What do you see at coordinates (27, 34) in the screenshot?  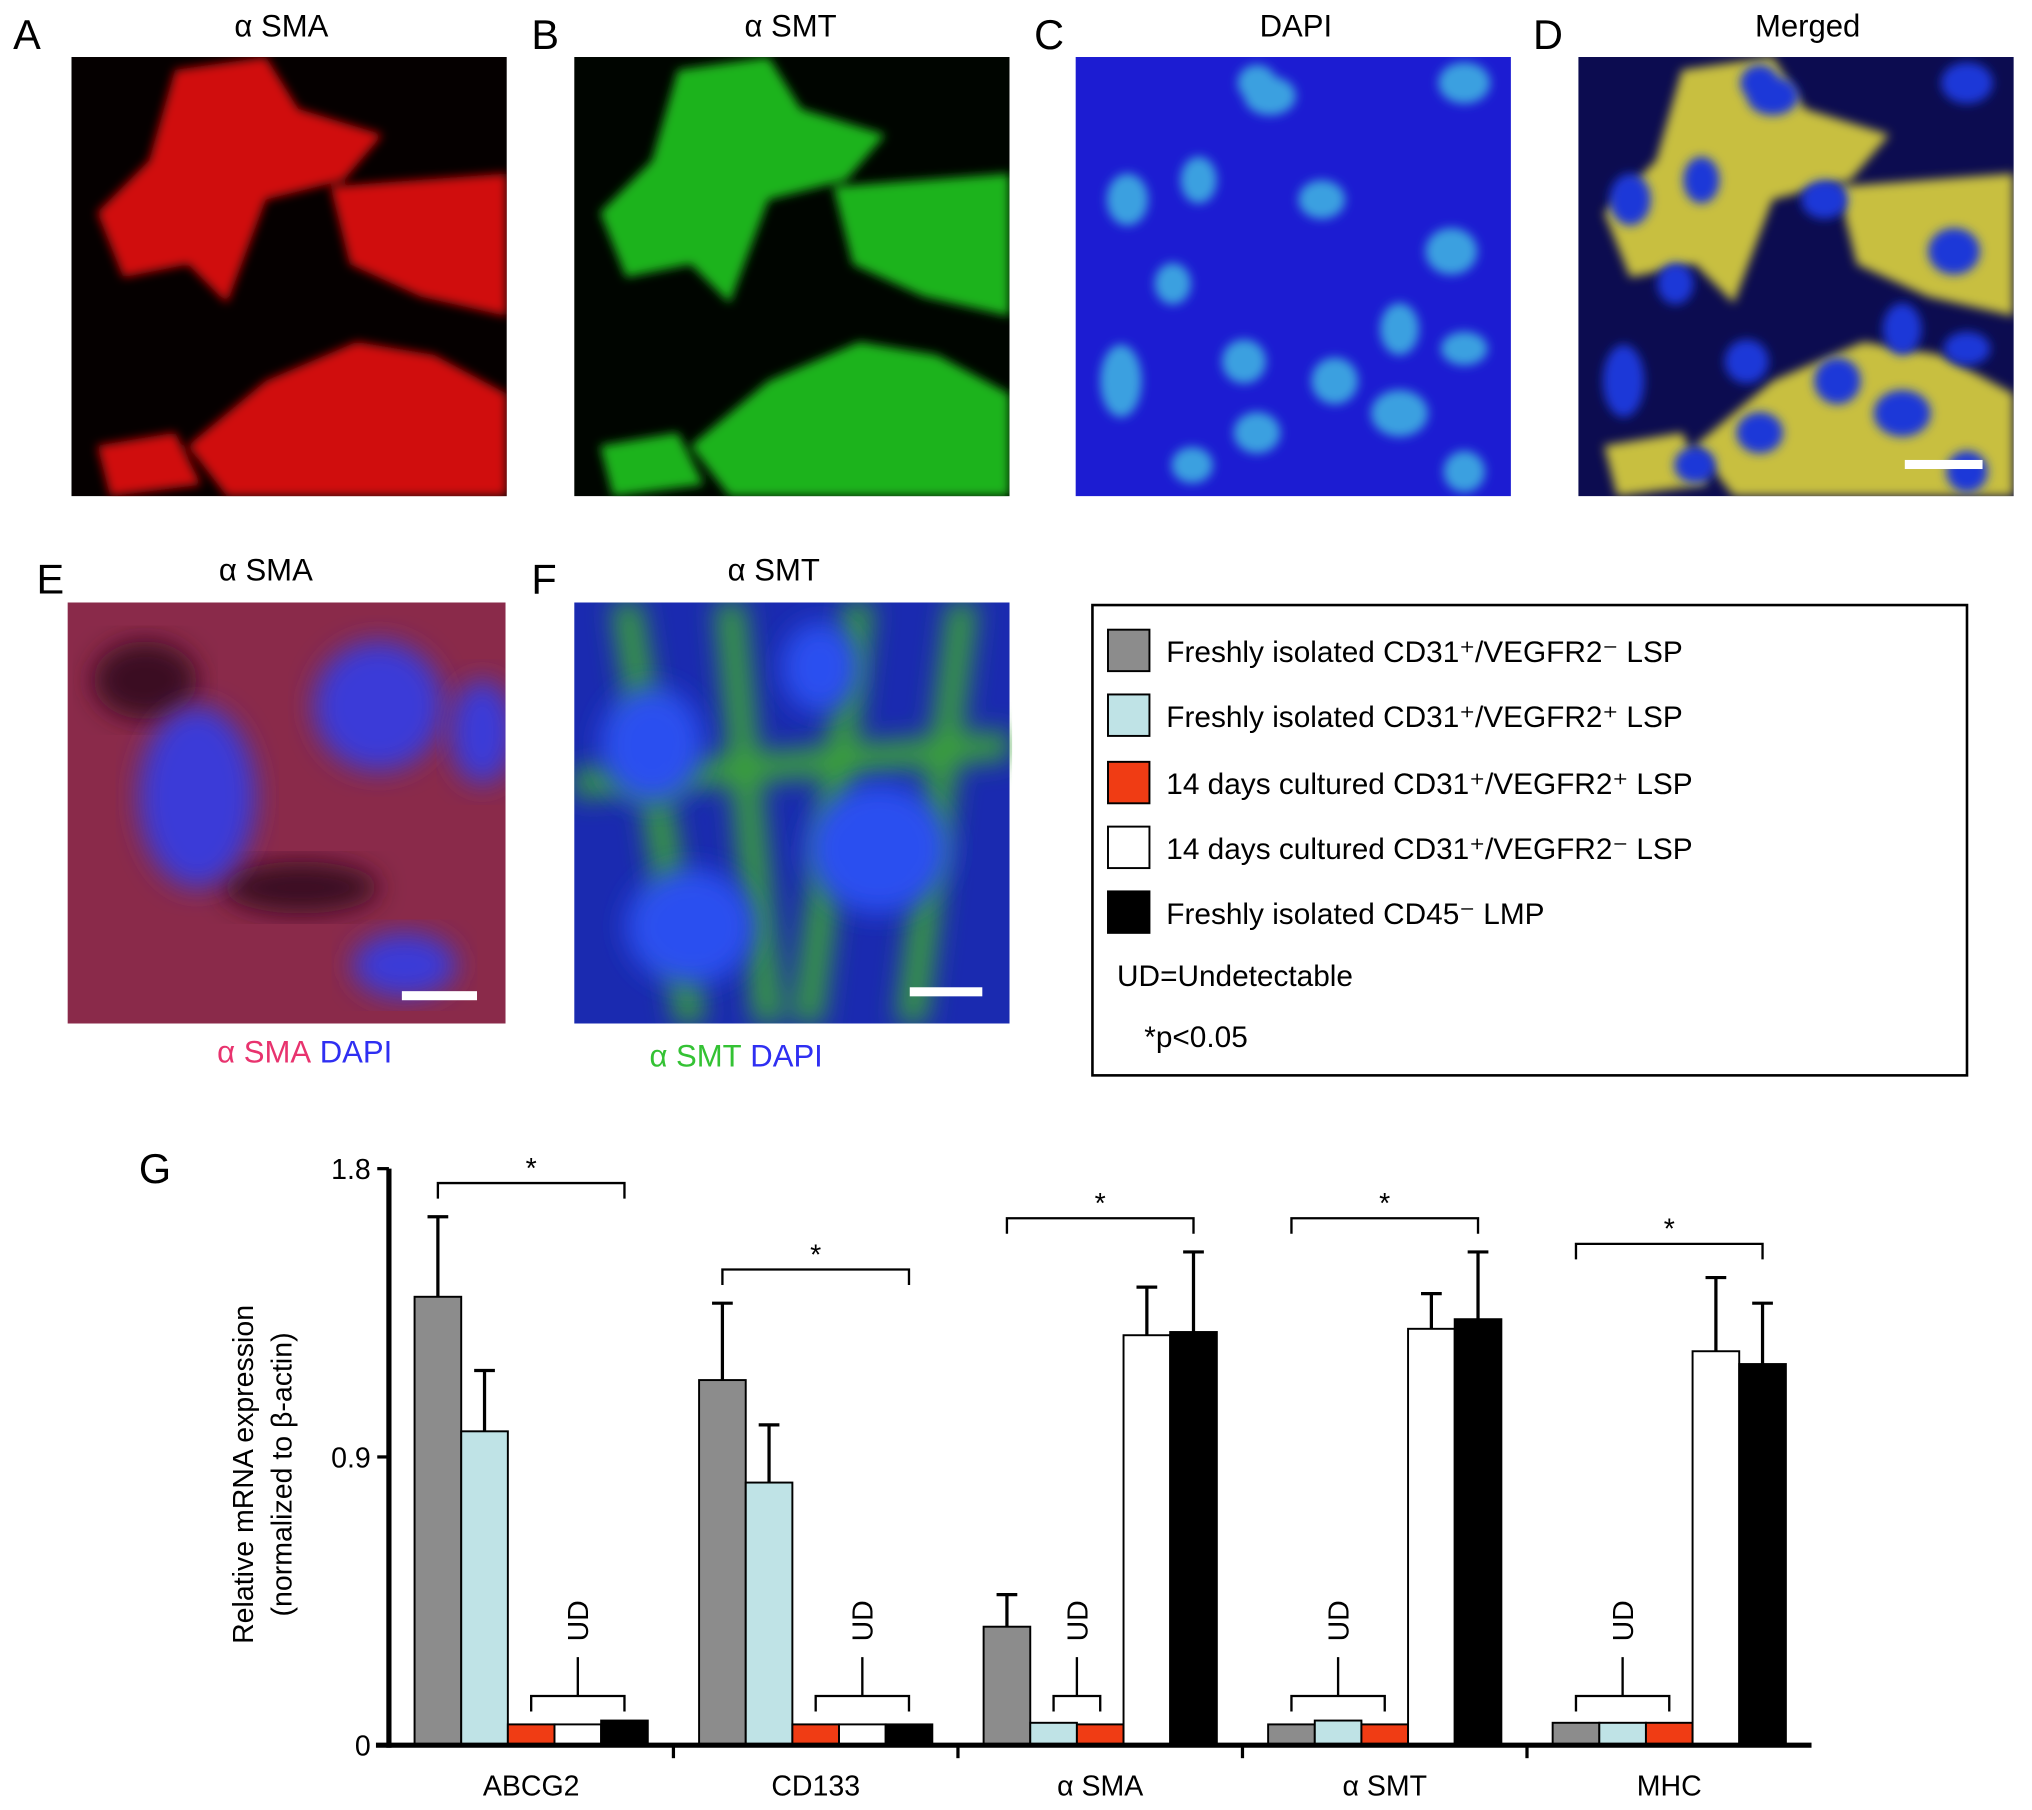 I see `panel-letter: A` at bounding box center [27, 34].